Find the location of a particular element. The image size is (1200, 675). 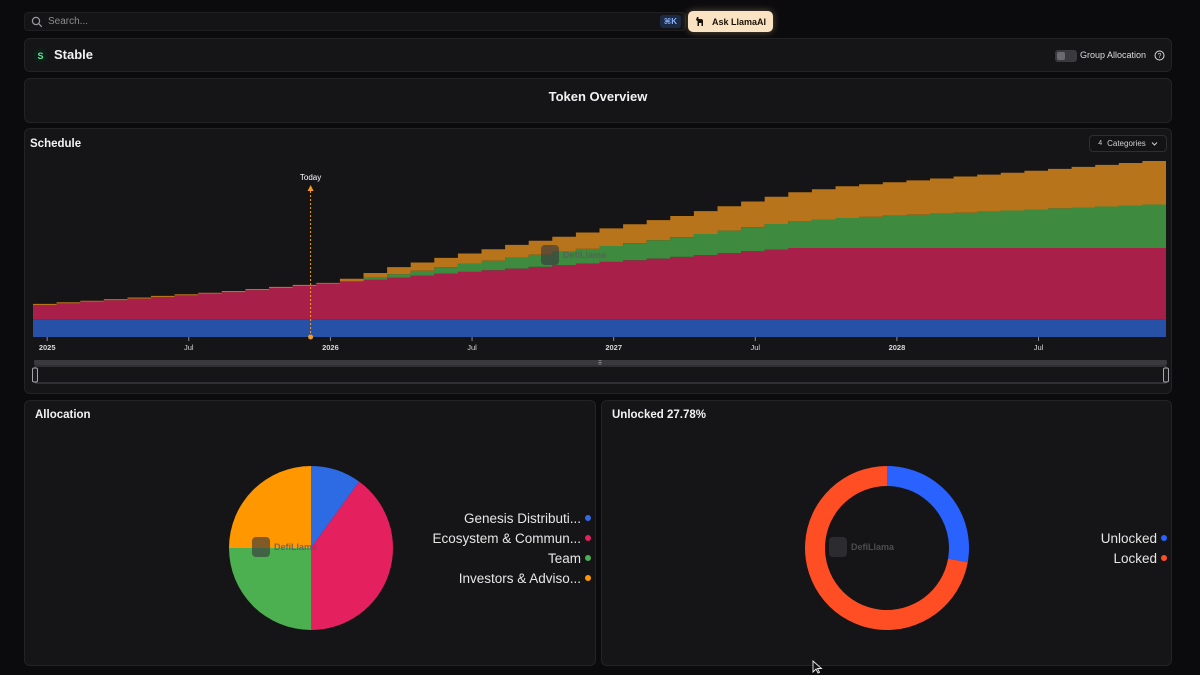

categories-label: Categories is located at coordinates (1126, 143).